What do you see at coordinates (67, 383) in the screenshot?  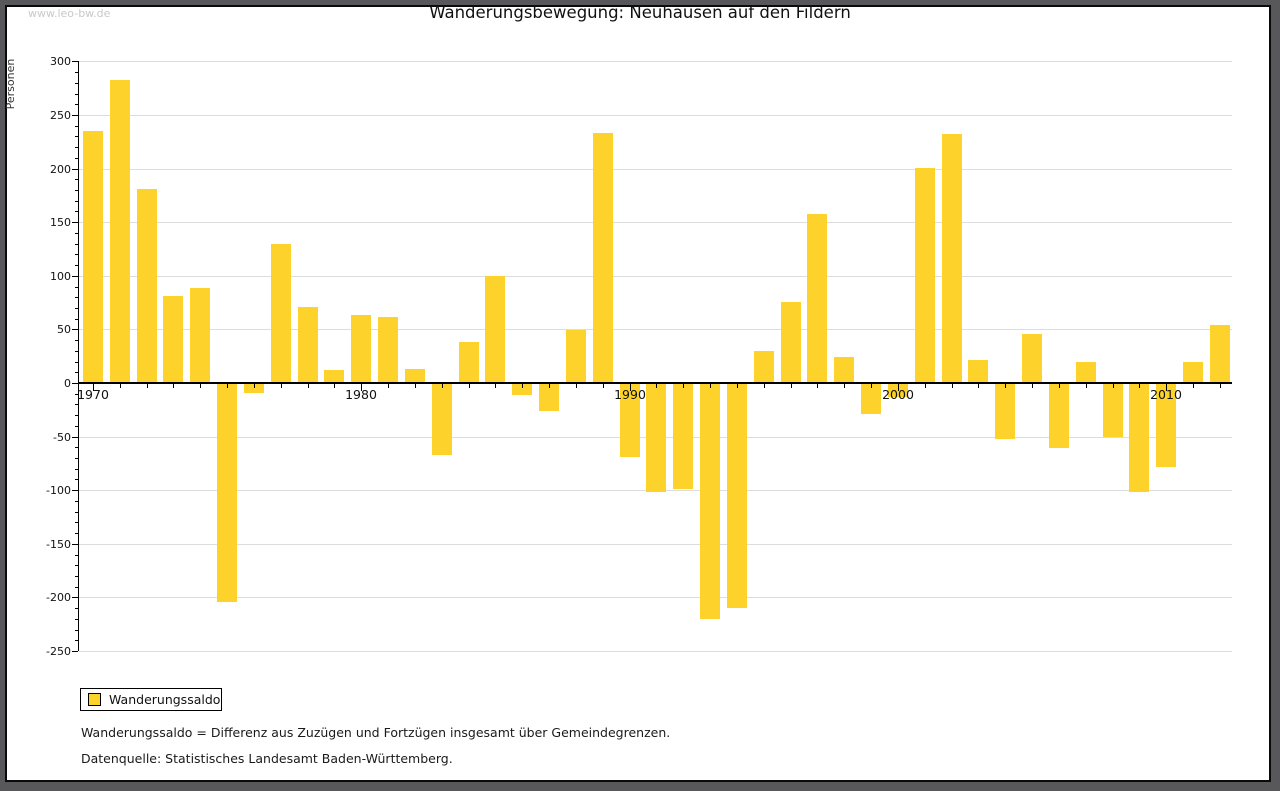 I see `y-tick-label-0: 0` at bounding box center [67, 383].